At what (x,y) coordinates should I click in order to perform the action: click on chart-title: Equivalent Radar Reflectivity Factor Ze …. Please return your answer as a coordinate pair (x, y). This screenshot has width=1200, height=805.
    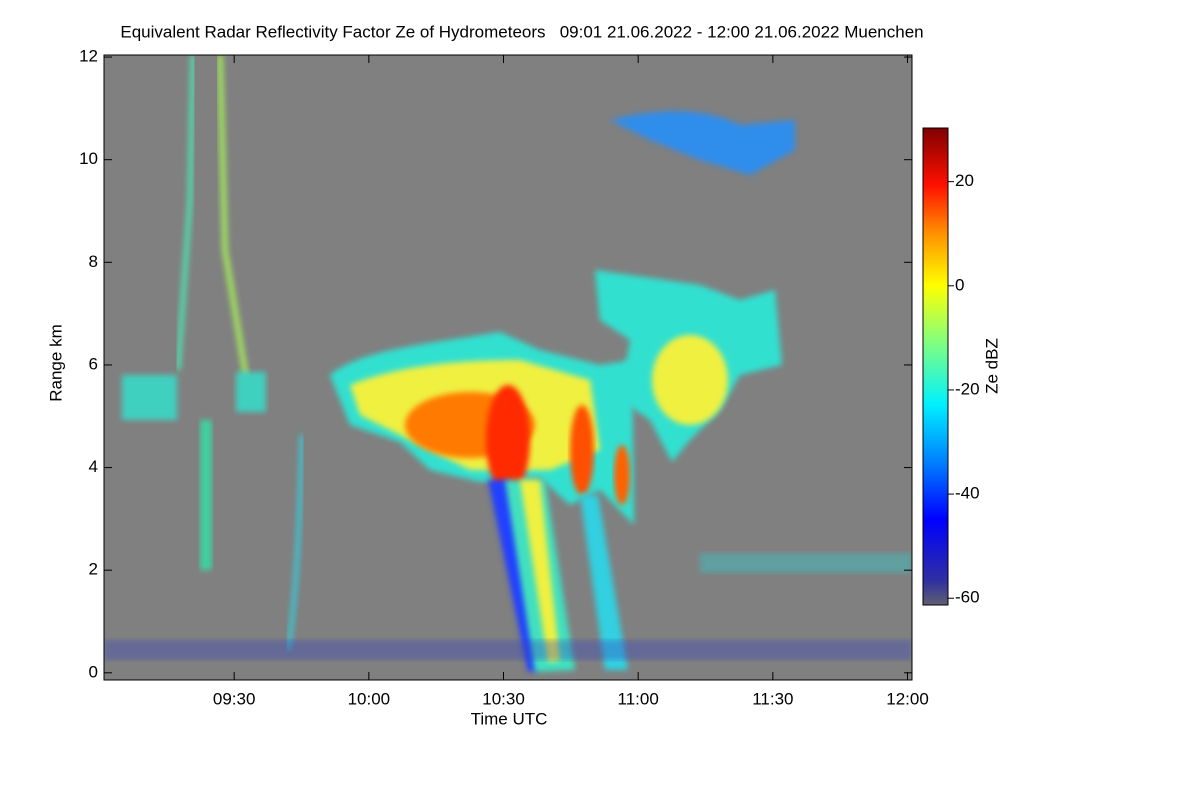
    Looking at the image, I should click on (521, 31).